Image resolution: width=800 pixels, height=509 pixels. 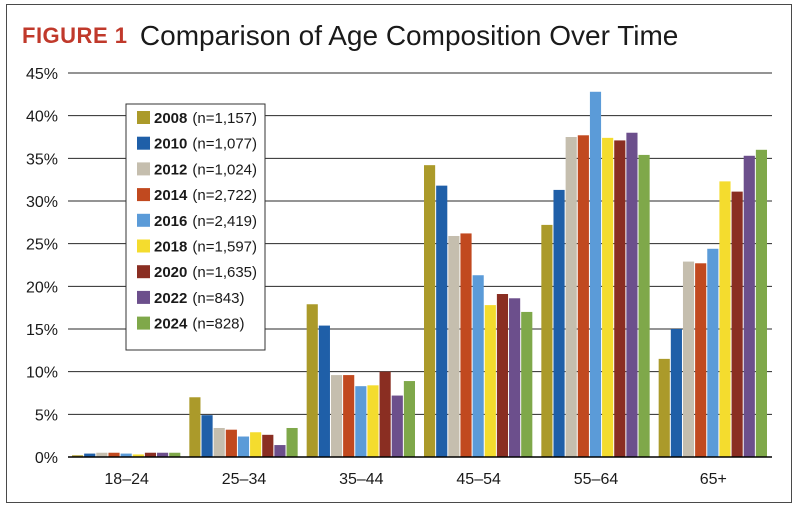 I want to click on chart-title: Comparison of Age Composition Over Time, so click(x=409, y=35).